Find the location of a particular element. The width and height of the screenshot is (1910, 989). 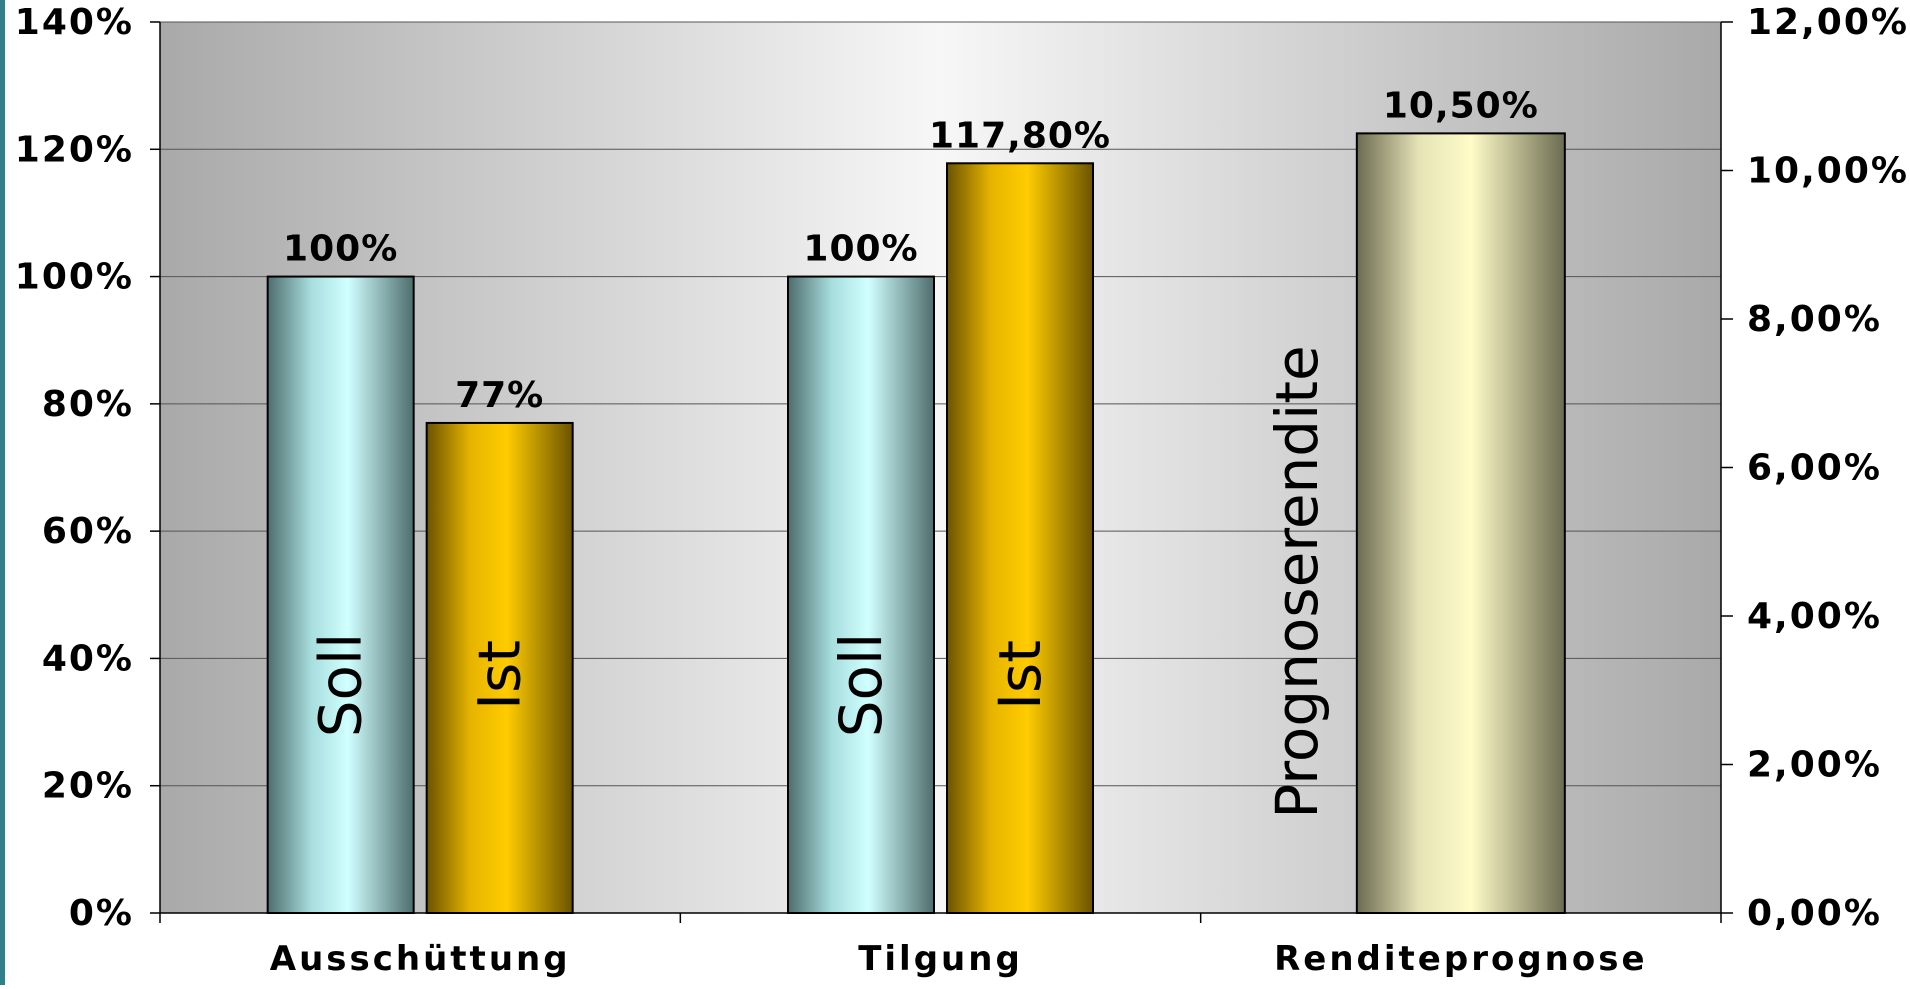

bar-ist-tilgung is located at coordinates (1020, 538).